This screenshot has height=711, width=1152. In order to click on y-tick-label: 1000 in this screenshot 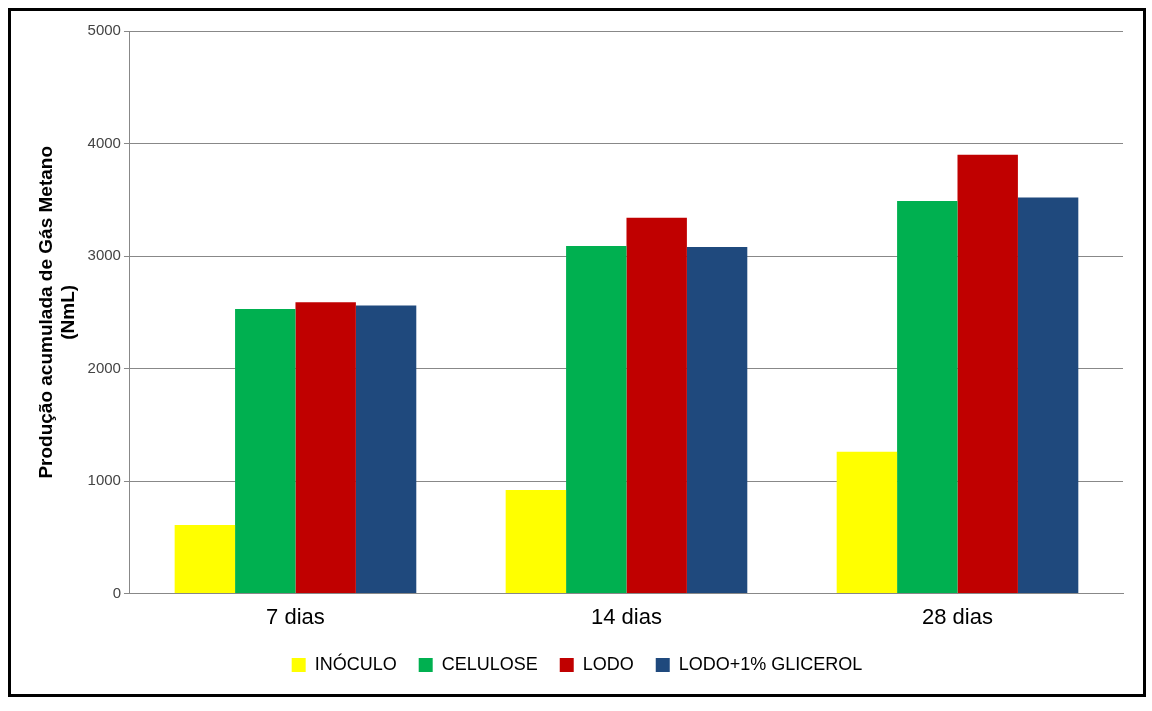, I will do `click(104, 480)`.